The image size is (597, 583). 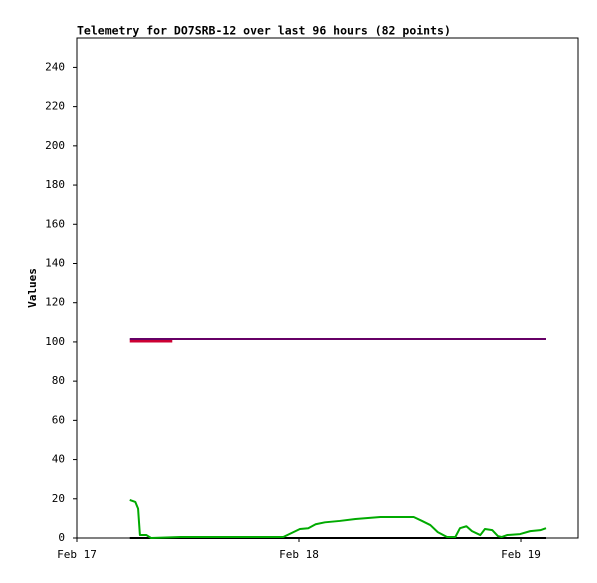 I want to click on y-tick-label: 20, so click(x=58, y=498).